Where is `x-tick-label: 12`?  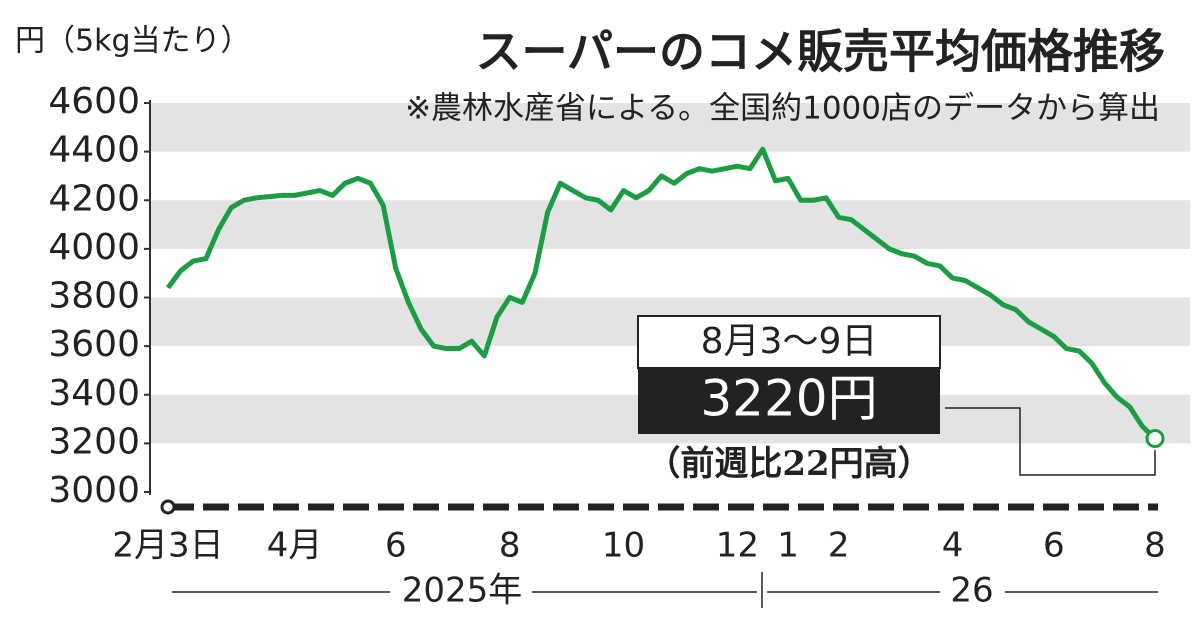 x-tick-label: 12 is located at coordinates (737, 546).